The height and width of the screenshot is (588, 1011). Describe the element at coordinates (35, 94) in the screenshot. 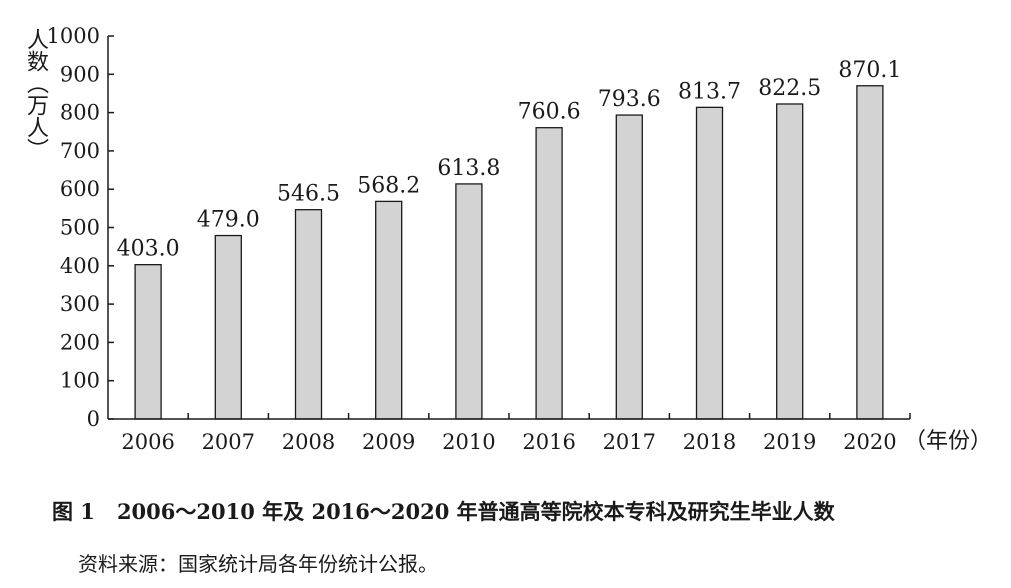

I see `y-axis-label: 人数（万人）` at that location.